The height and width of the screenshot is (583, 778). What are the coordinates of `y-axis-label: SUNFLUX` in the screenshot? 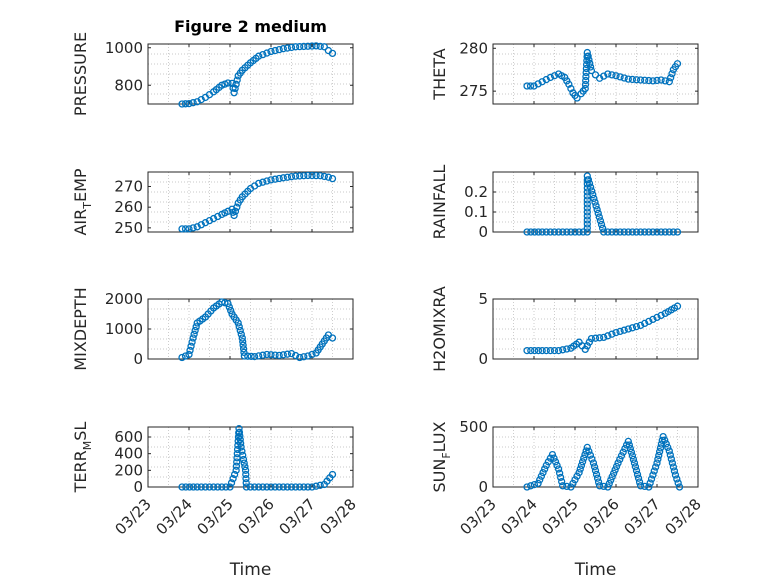 It's located at (441, 456).